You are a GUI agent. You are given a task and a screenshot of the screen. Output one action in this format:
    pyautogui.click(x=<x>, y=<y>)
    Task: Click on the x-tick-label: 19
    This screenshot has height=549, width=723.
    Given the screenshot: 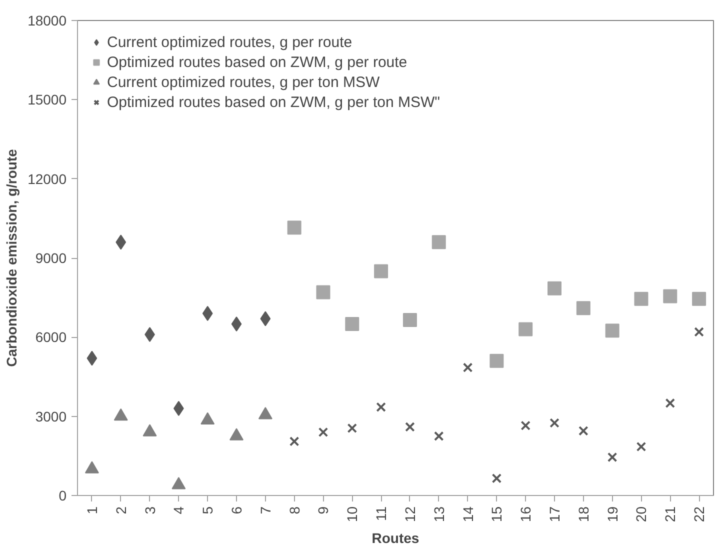 What is the action you would take?
    pyautogui.click(x=612, y=514)
    